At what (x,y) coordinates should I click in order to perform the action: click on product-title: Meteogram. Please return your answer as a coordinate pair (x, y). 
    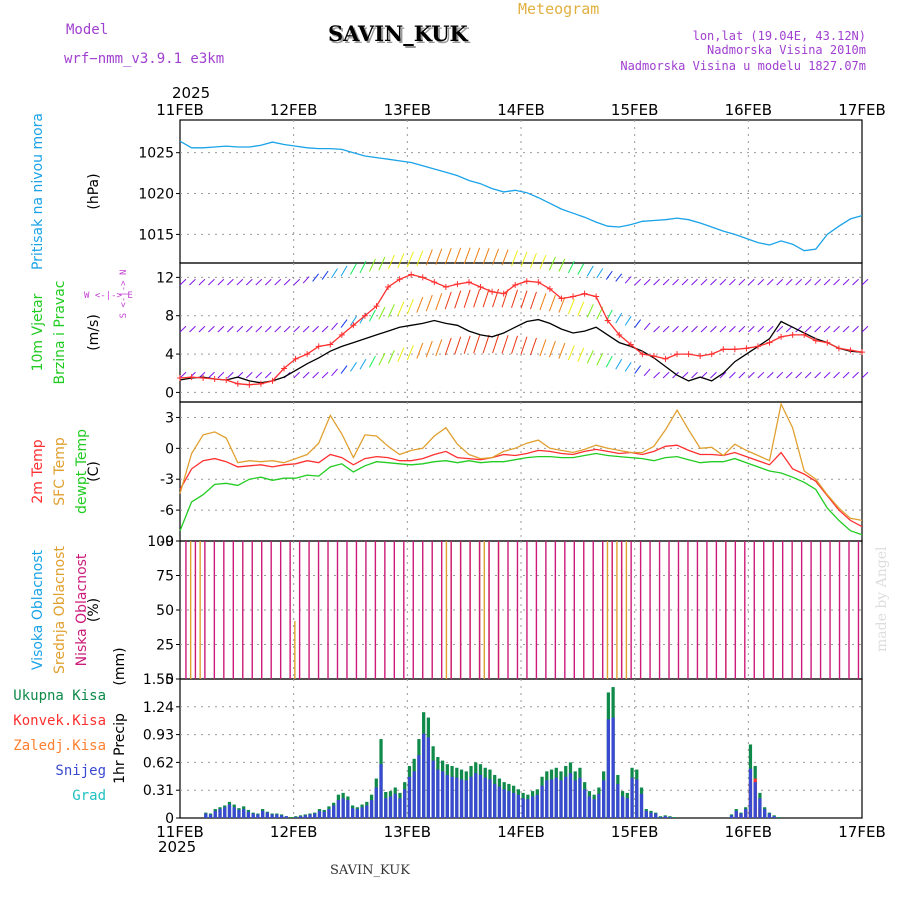
    Looking at the image, I should click on (558, 9).